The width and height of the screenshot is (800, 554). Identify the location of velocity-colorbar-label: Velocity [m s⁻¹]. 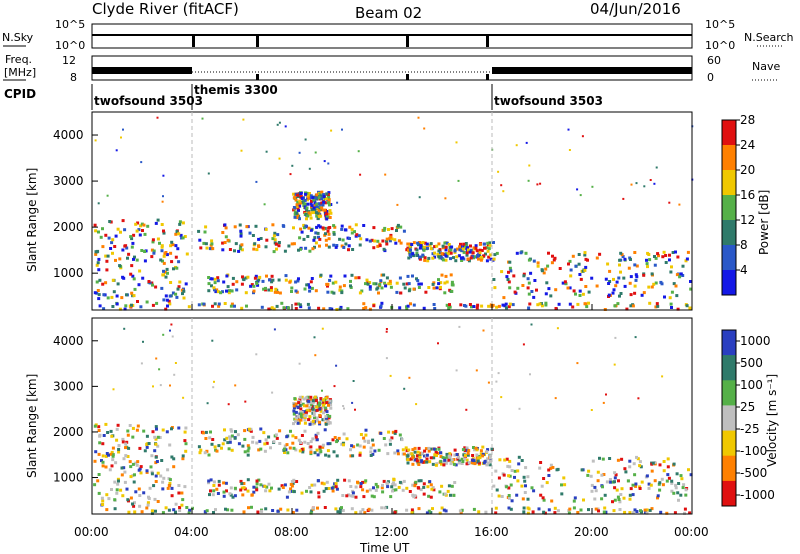
(772, 420).